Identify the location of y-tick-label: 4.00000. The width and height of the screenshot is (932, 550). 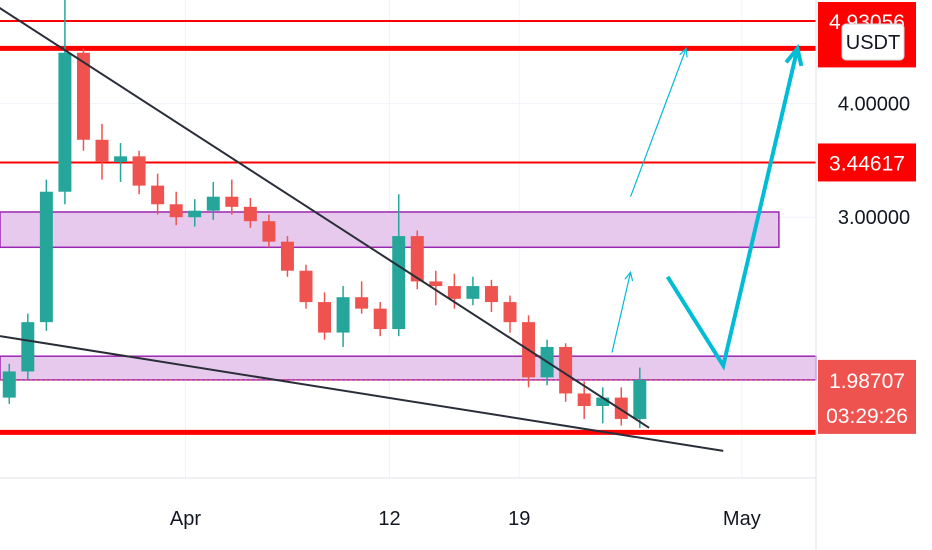
(874, 105).